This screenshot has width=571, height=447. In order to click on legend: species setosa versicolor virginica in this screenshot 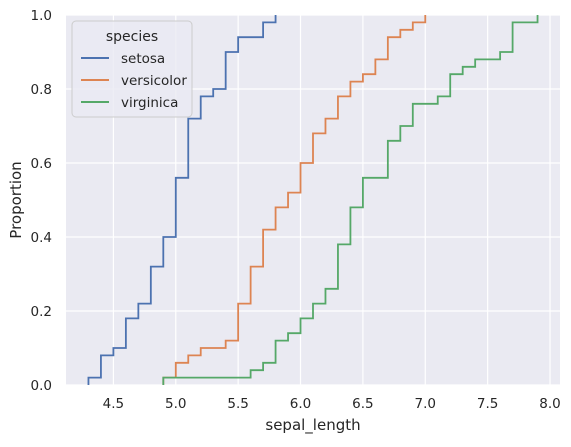, I will do `click(132, 69)`.